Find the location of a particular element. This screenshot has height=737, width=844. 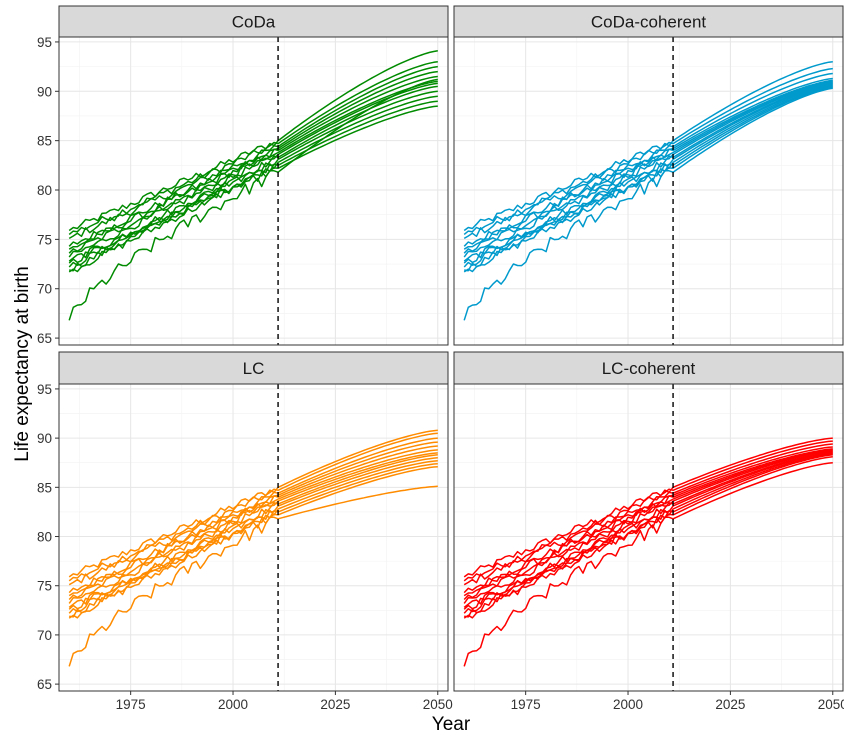

facet-strip-label: LC-coherent is located at coordinates (649, 368).